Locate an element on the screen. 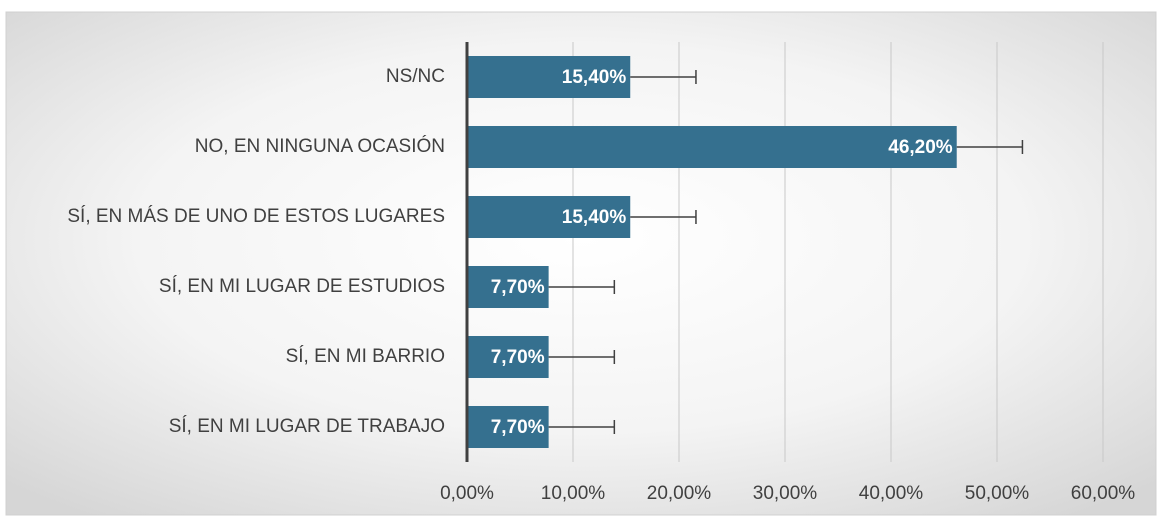 Image resolution: width=1162 pixels, height=518 pixels. y-tick-label: NS/NC is located at coordinates (415, 76).